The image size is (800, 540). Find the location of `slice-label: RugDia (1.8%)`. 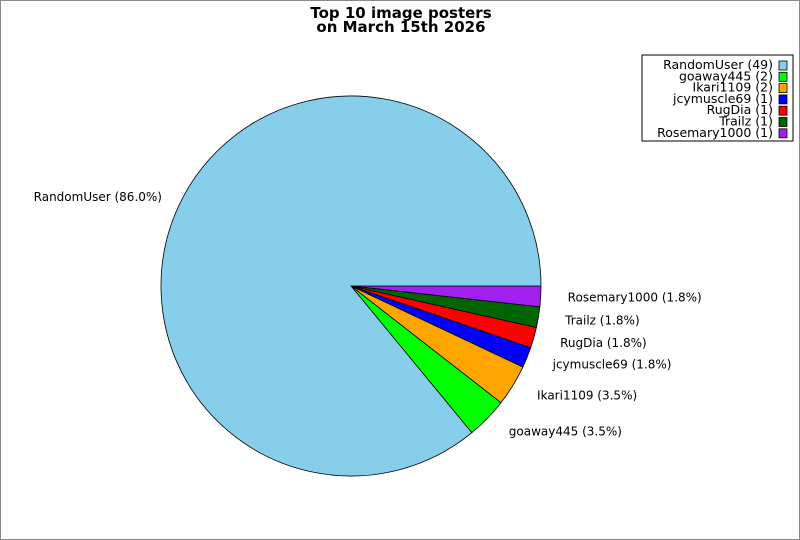

slice-label: RugDia (1.8%) is located at coordinates (603, 343).